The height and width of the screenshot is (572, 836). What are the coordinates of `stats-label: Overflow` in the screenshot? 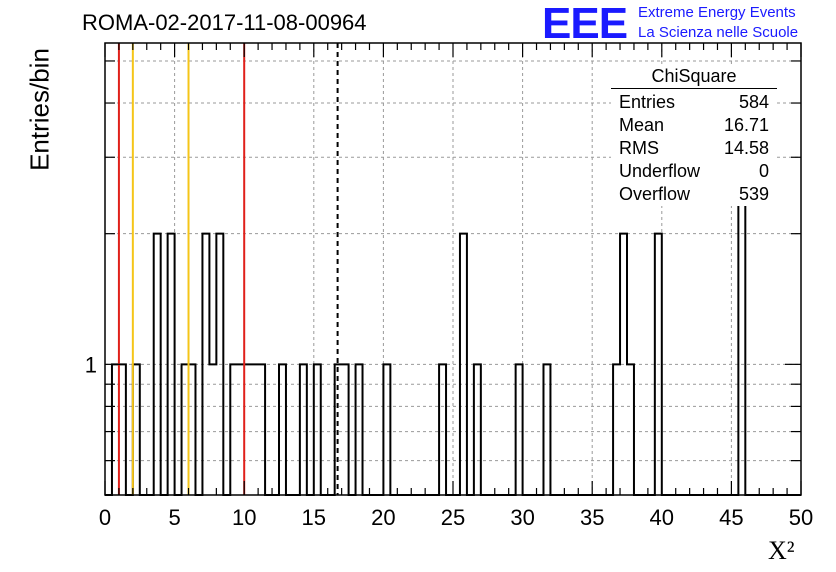 It's located at (655, 194).